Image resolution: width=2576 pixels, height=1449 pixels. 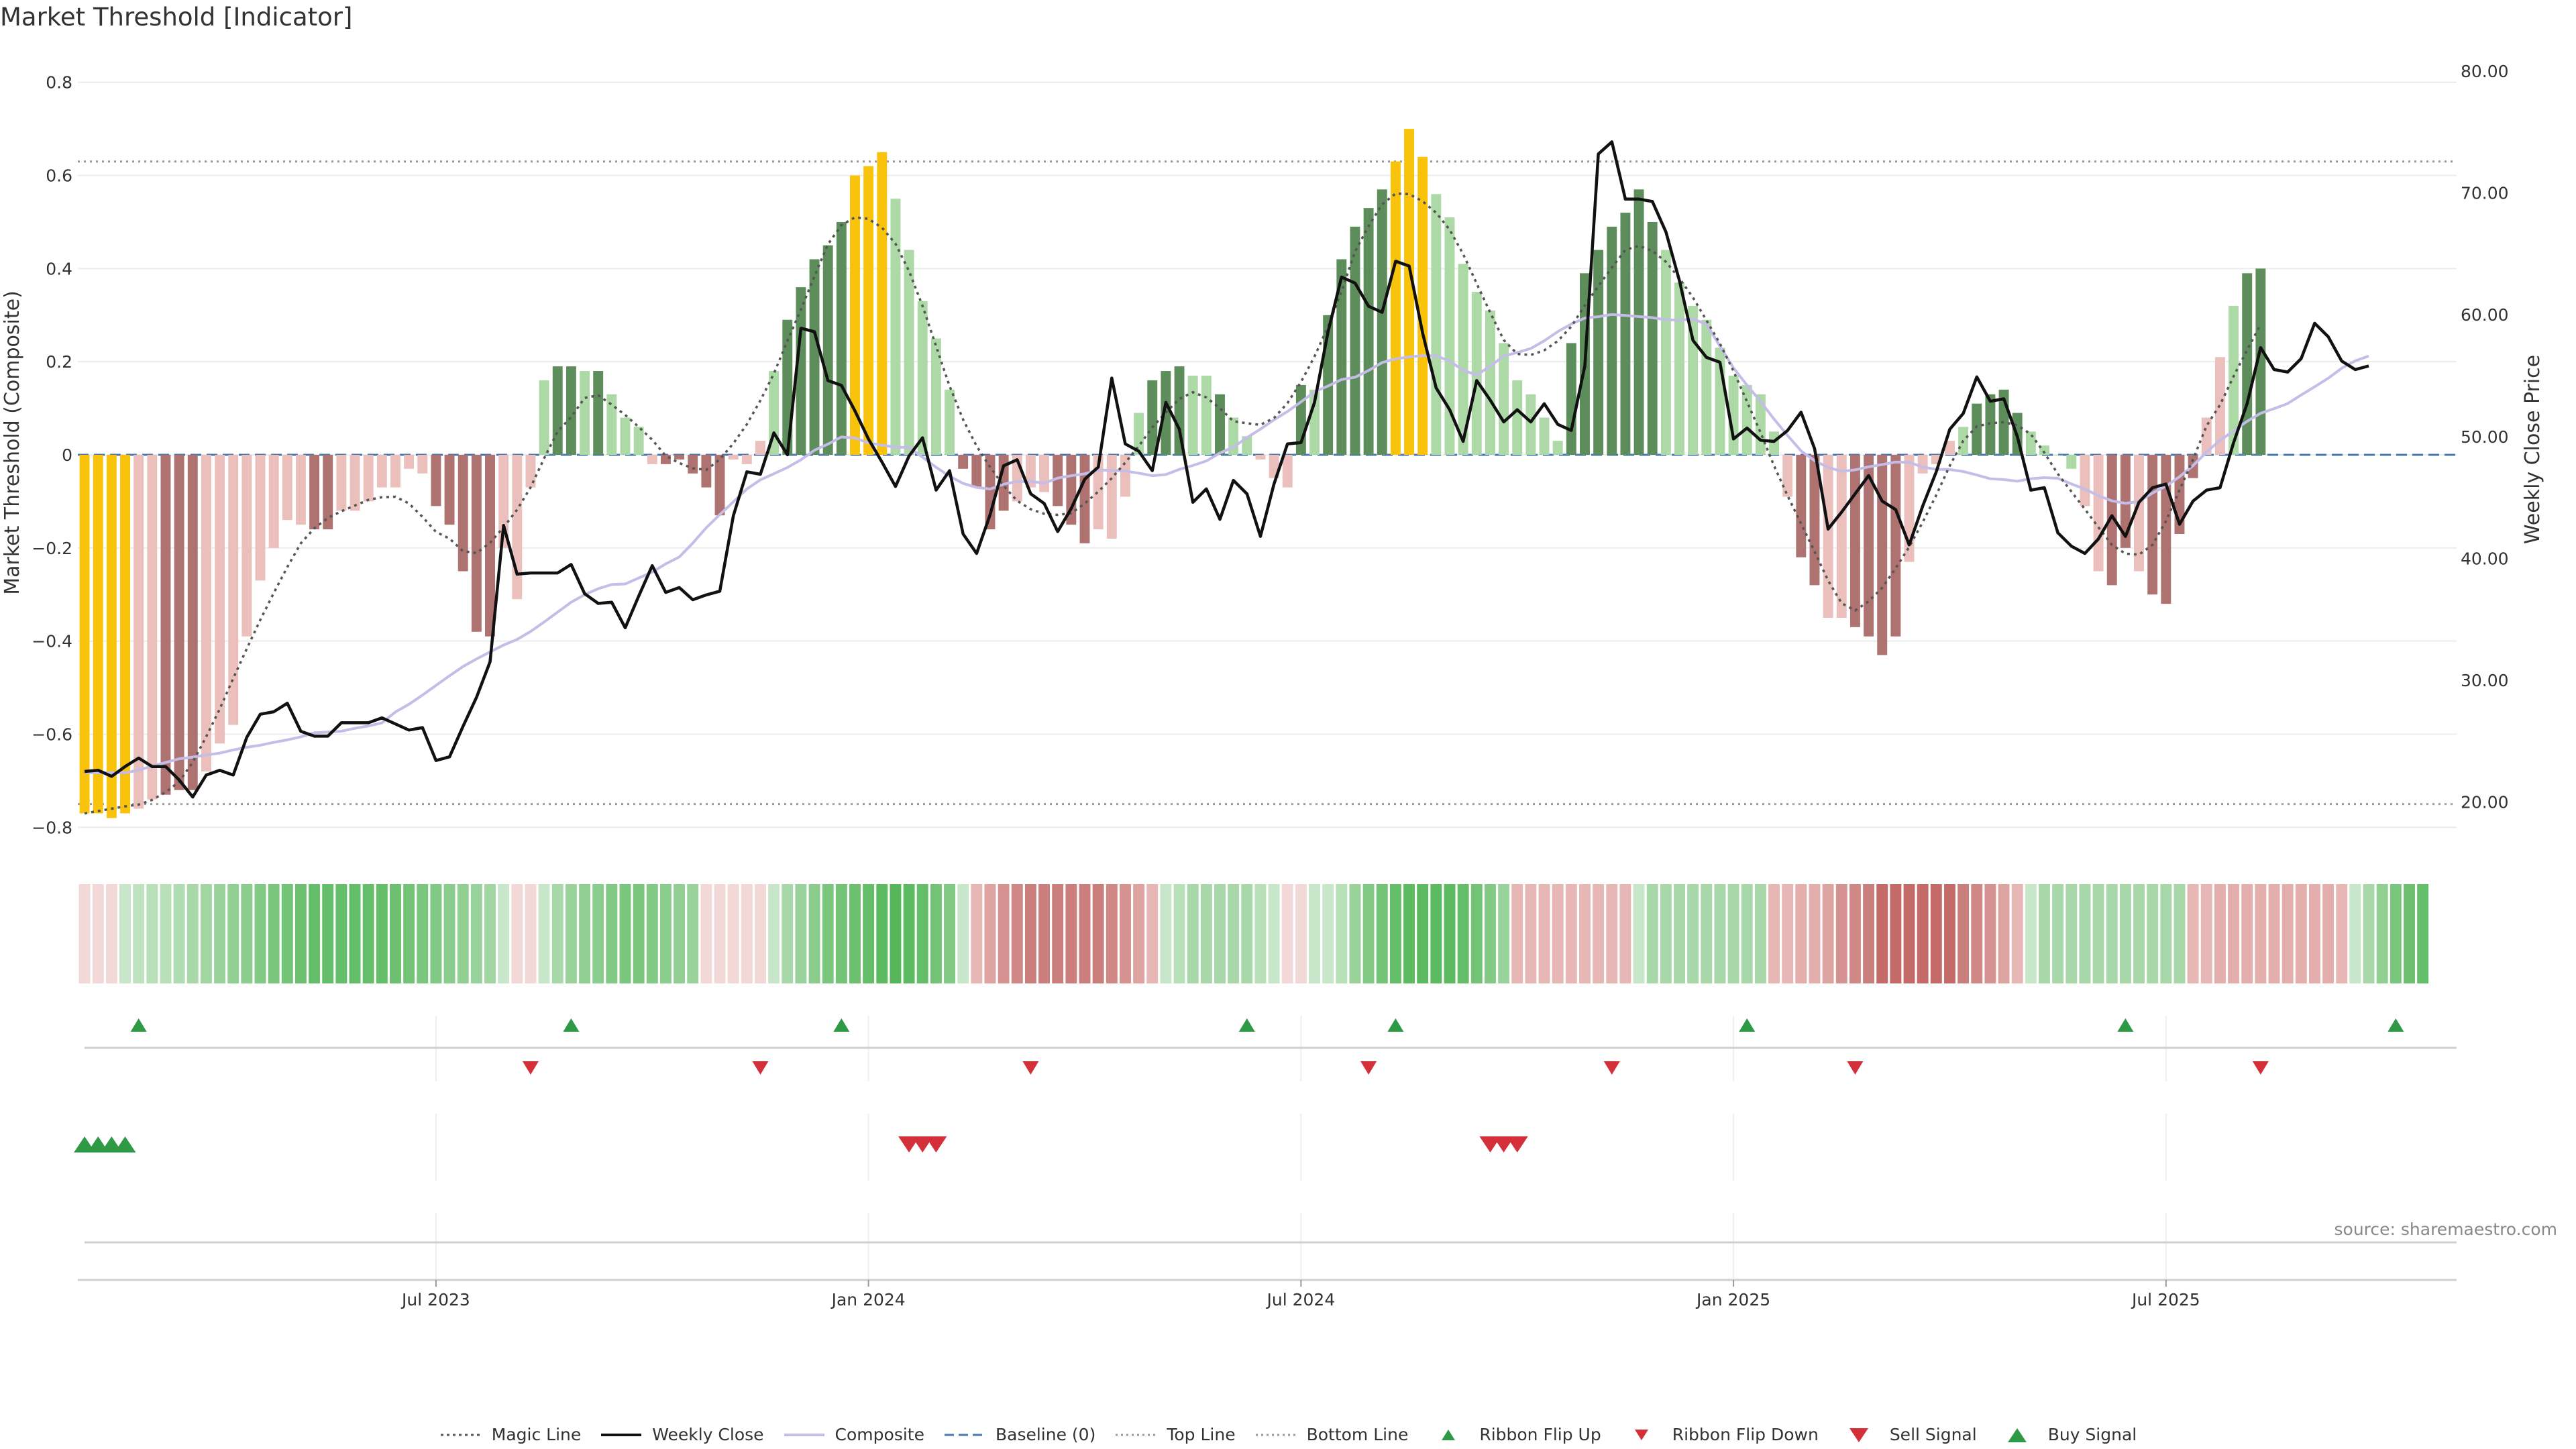 What do you see at coordinates (2485, 315) in the screenshot?
I see `y2-tick-label: 60.00` at bounding box center [2485, 315].